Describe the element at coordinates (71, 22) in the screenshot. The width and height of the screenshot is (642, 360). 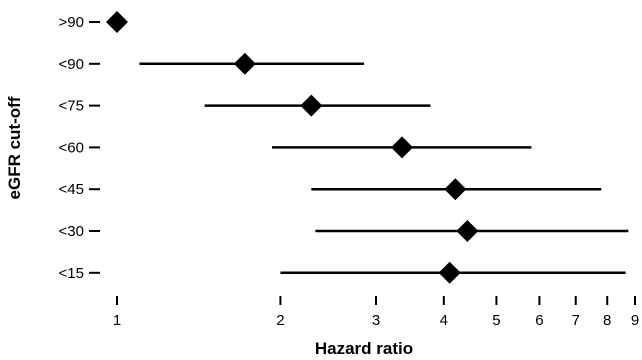
I see `y-tick-label: >90` at that location.